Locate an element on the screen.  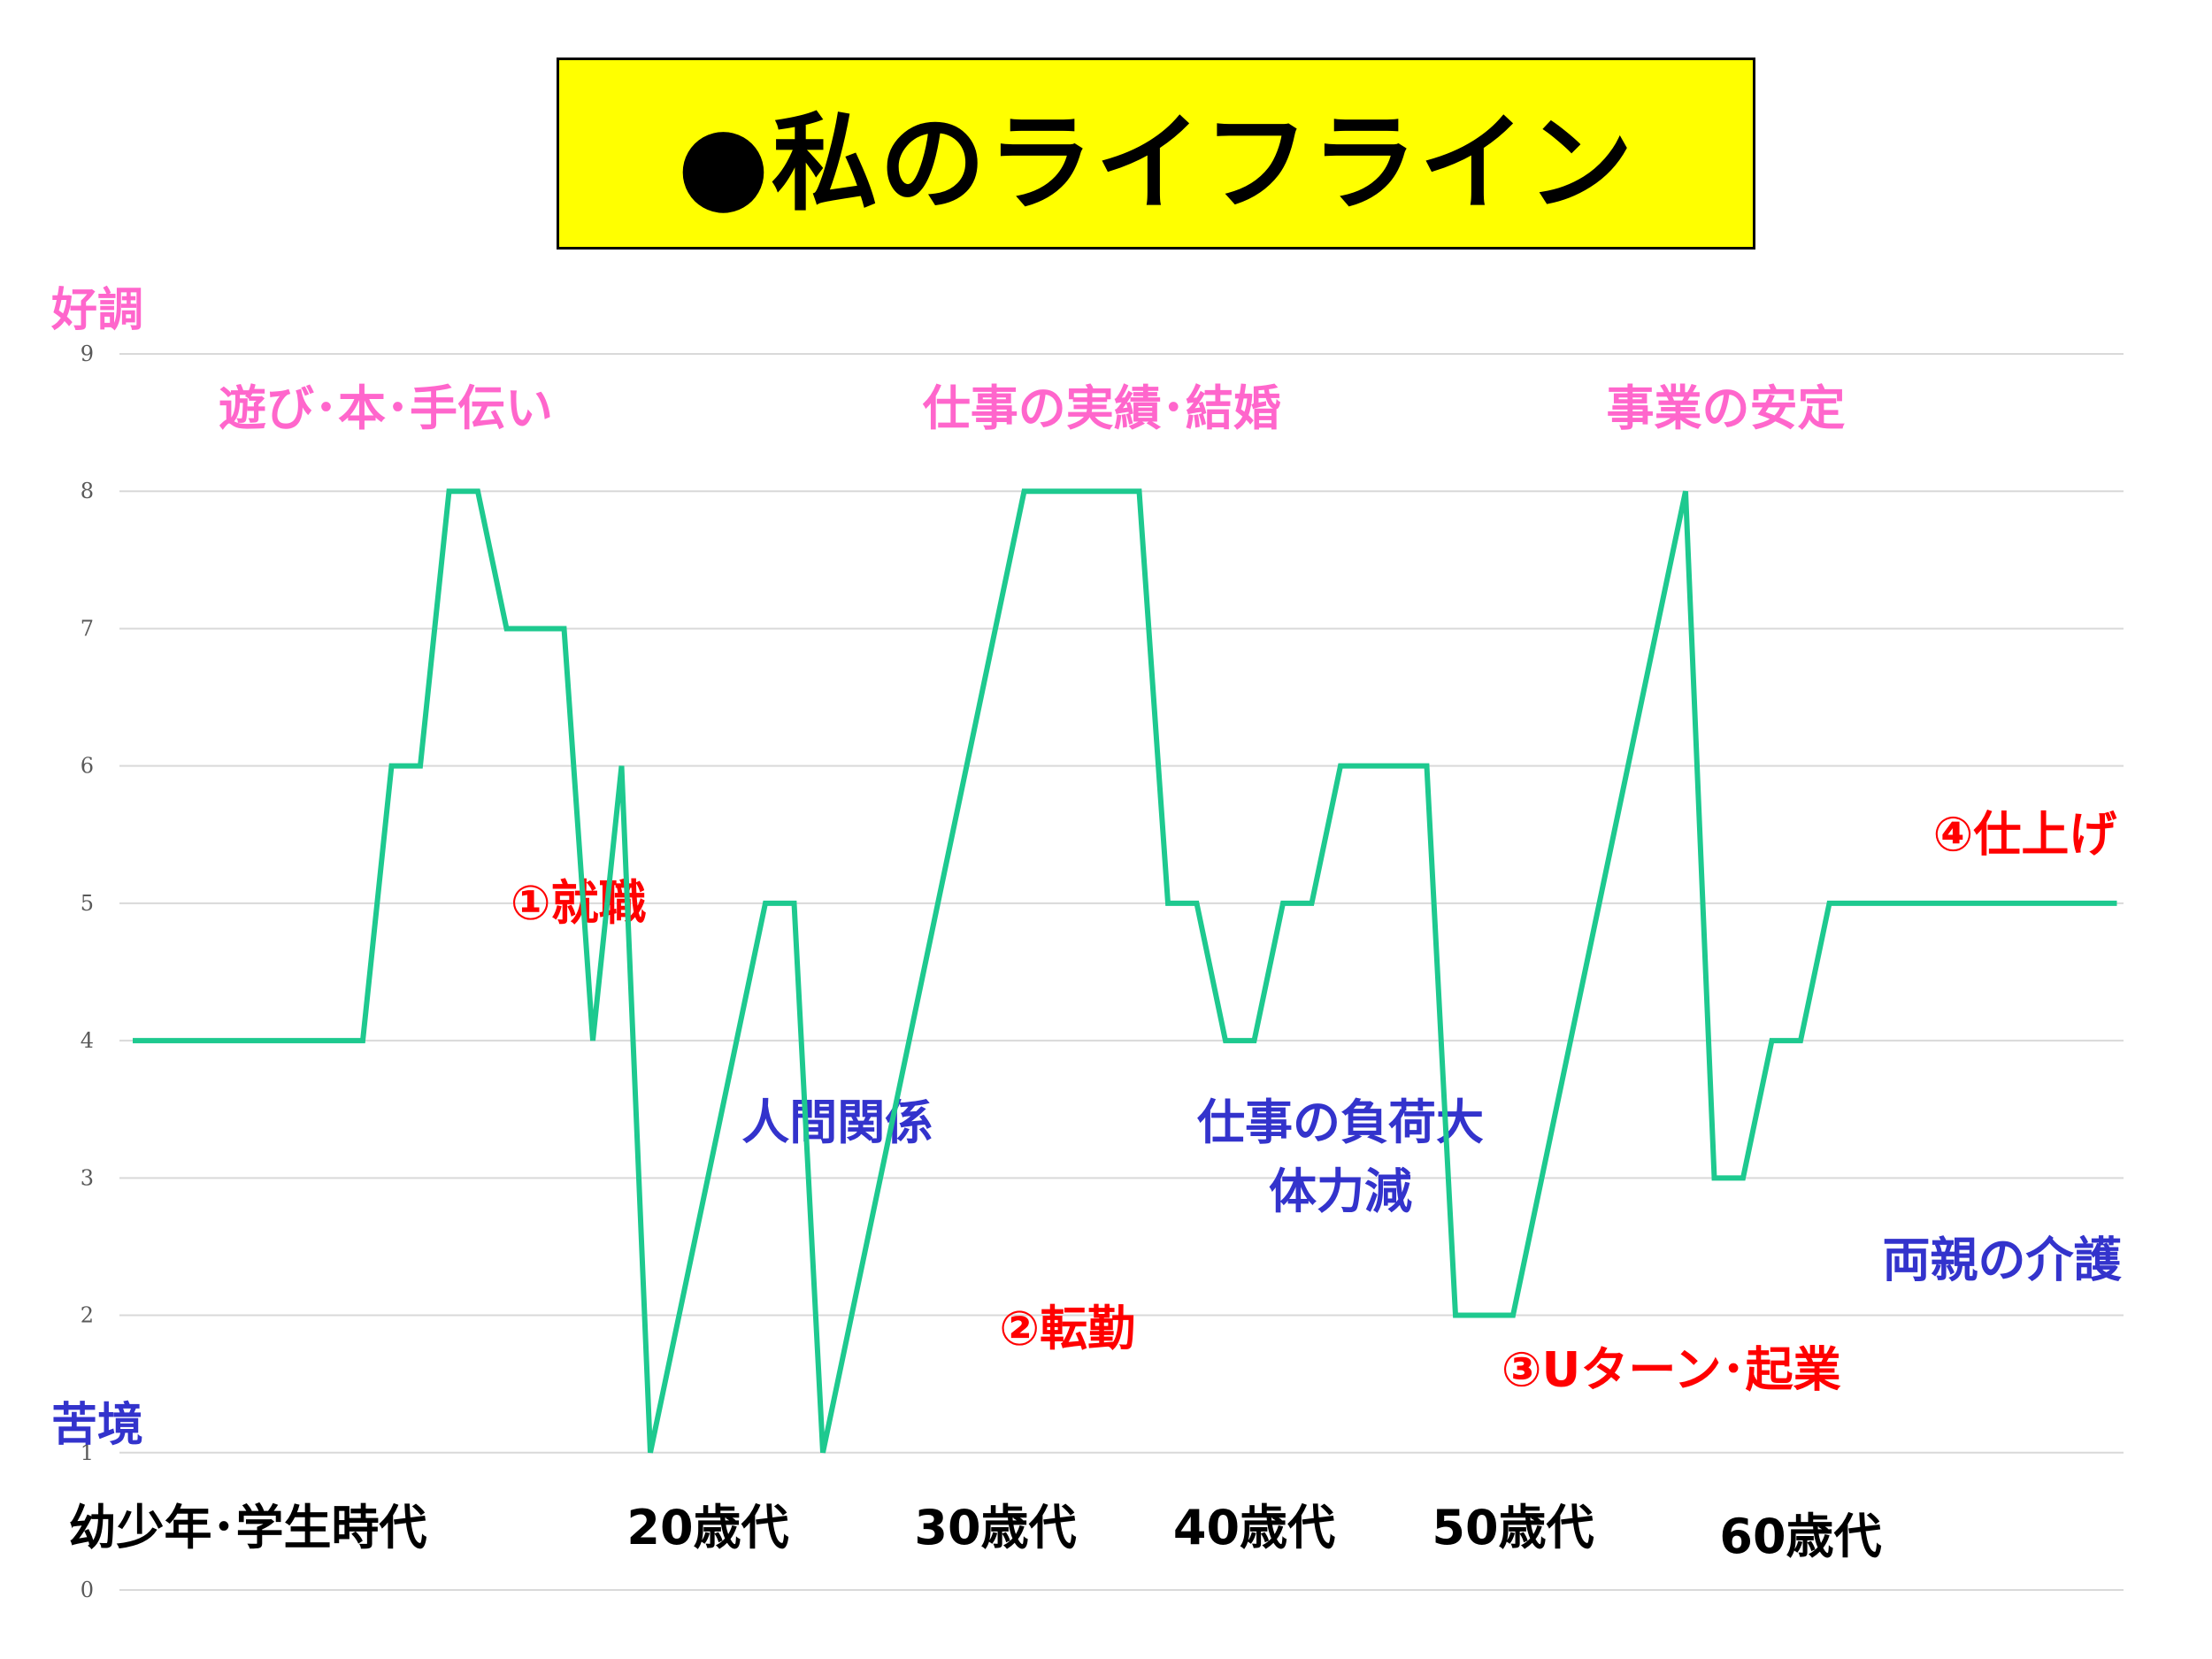
x-category-label: 幼少年･学生時代 is located at coordinates (248, 1528).